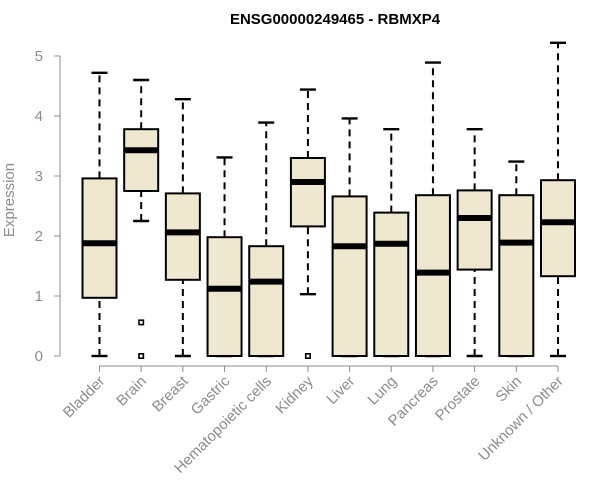 The width and height of the screenshot is (600, 500). Describe the element at coordinates (458, 399) in the screenshot. I see `x-tick-label: Prostate` at that location.